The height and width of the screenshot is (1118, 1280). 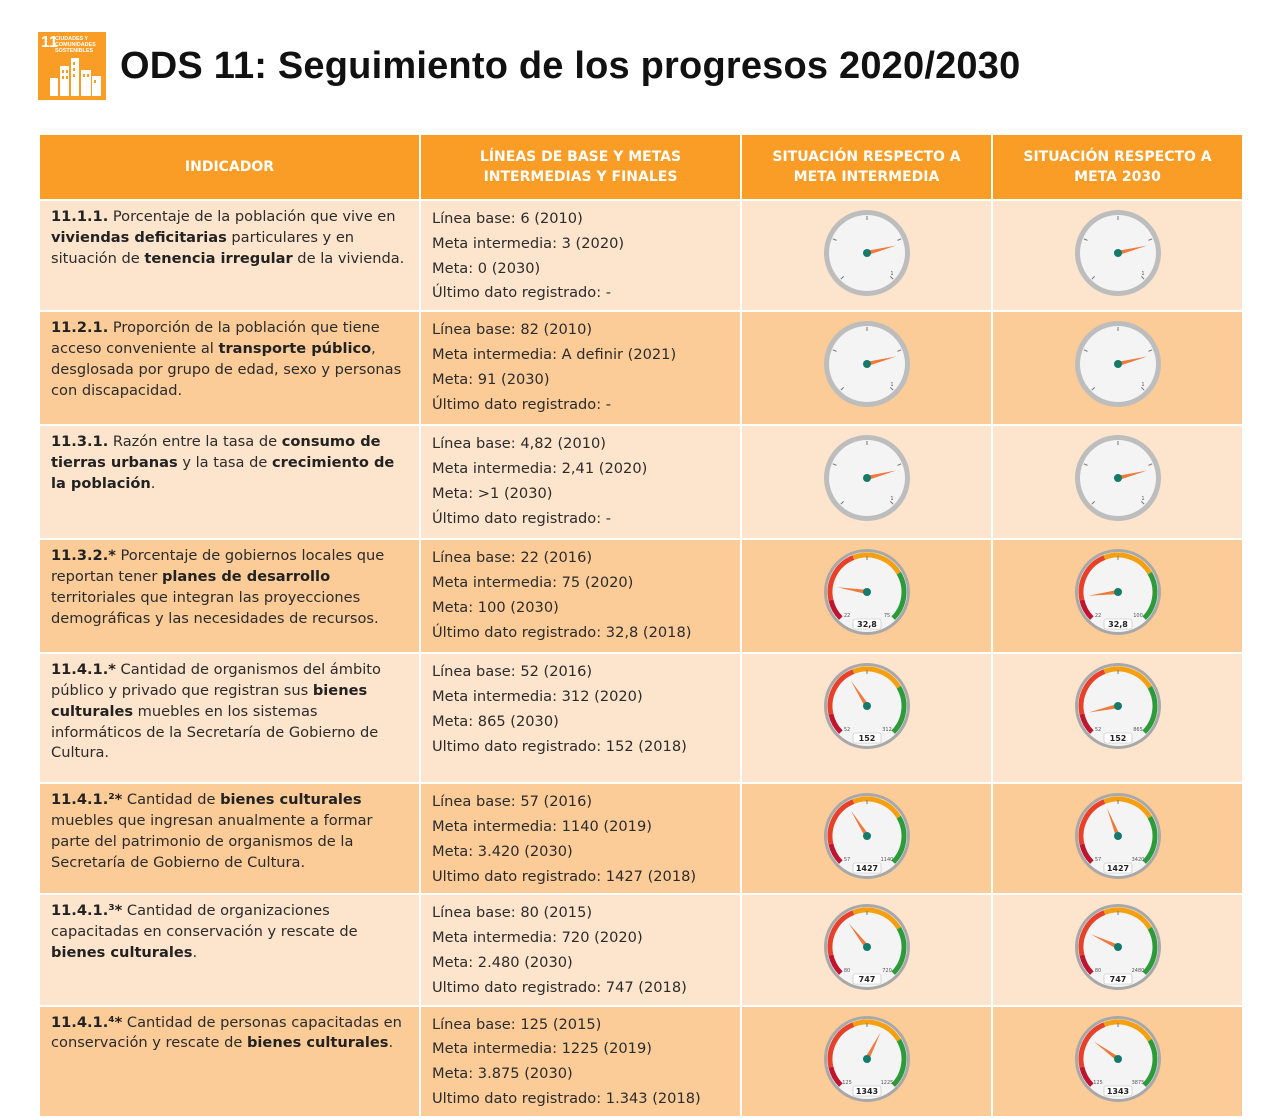 I want to click on gauge-value: 1343, so click(x=867, y=1091).